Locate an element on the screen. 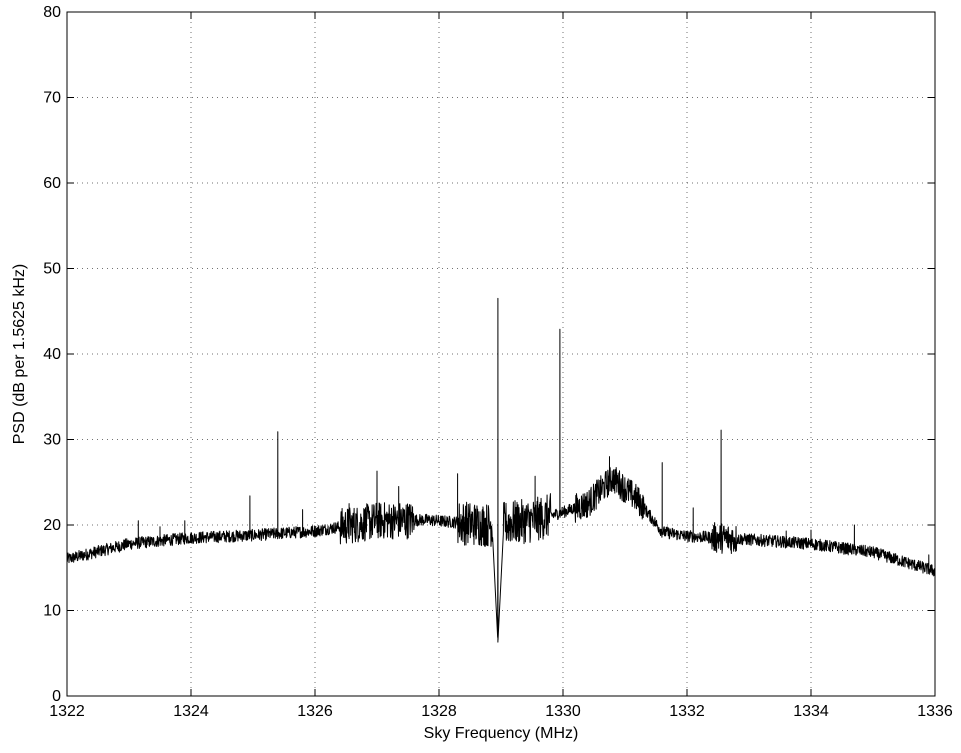 This screenshot has width=961, height=753. y-tick-label: 40 is located at coordinates (52, 354).